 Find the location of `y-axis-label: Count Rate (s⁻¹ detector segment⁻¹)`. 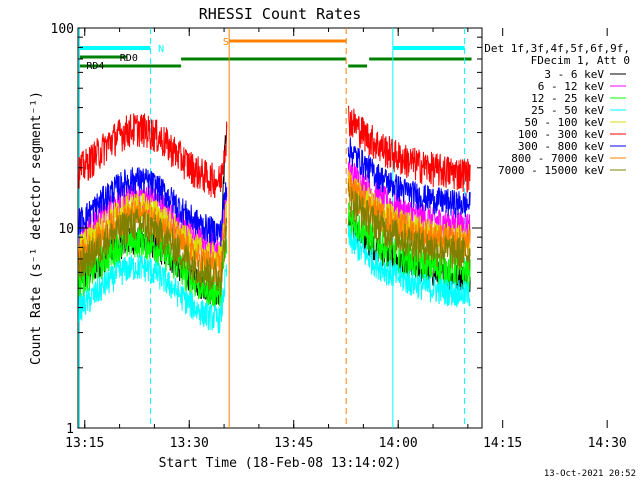

y-axis-label: Count Rate (s⁻¹ detector segment⁻¹) is located at coordinates (36, 228).